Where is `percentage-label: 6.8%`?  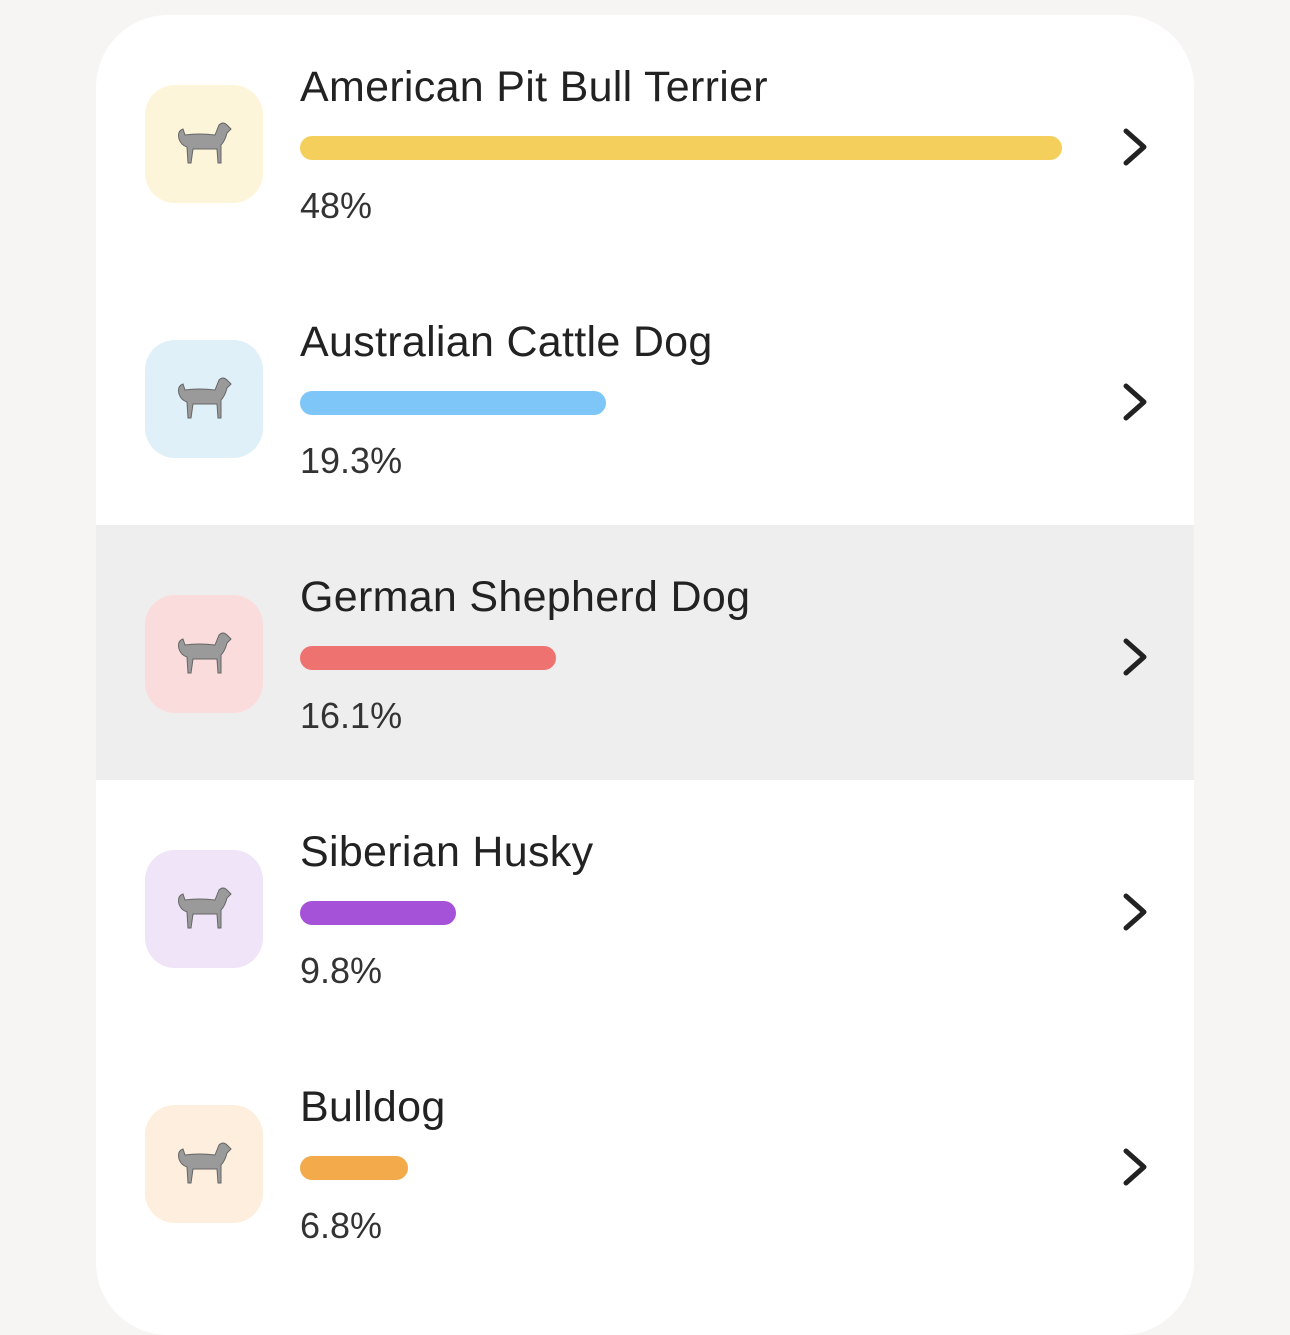 percentage-label: 6.8% is located at coordinates (341, 1225).